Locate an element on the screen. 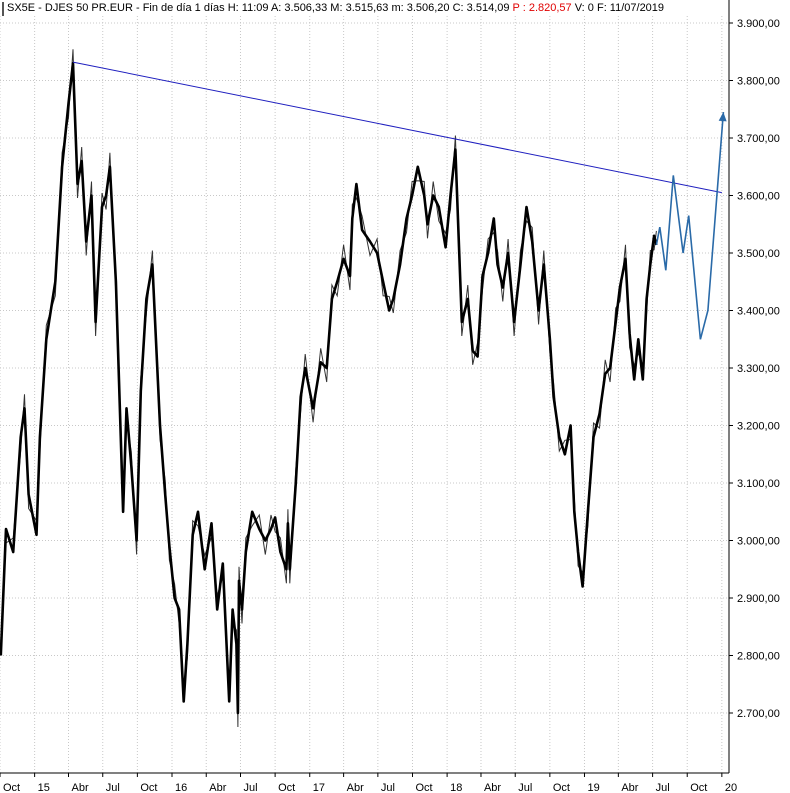 This screenshot has width=790, height=793. y-tick-label: 3.100,00 is located at coordinates (758, 484).